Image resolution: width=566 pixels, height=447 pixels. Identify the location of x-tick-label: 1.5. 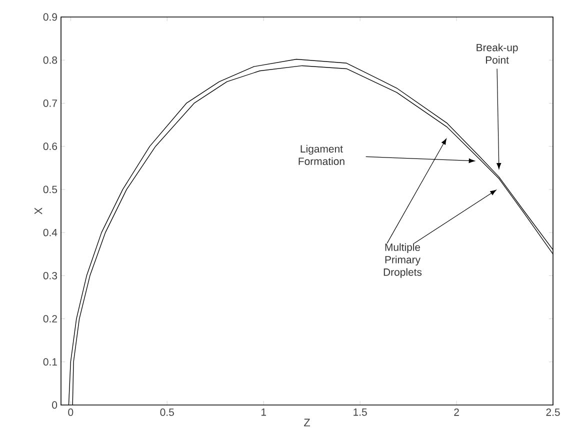
(360, 412).